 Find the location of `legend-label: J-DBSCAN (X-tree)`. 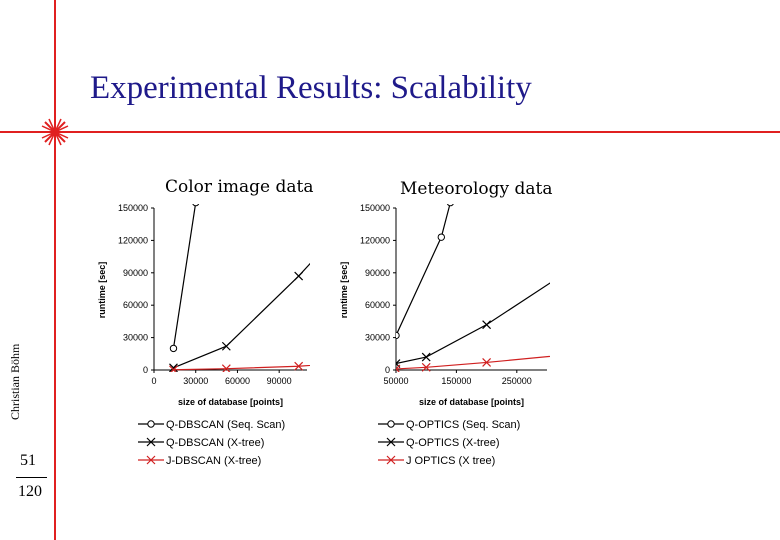

legend-label: J-DBSCAN (X-tree) is located at coordinates (213, 461).